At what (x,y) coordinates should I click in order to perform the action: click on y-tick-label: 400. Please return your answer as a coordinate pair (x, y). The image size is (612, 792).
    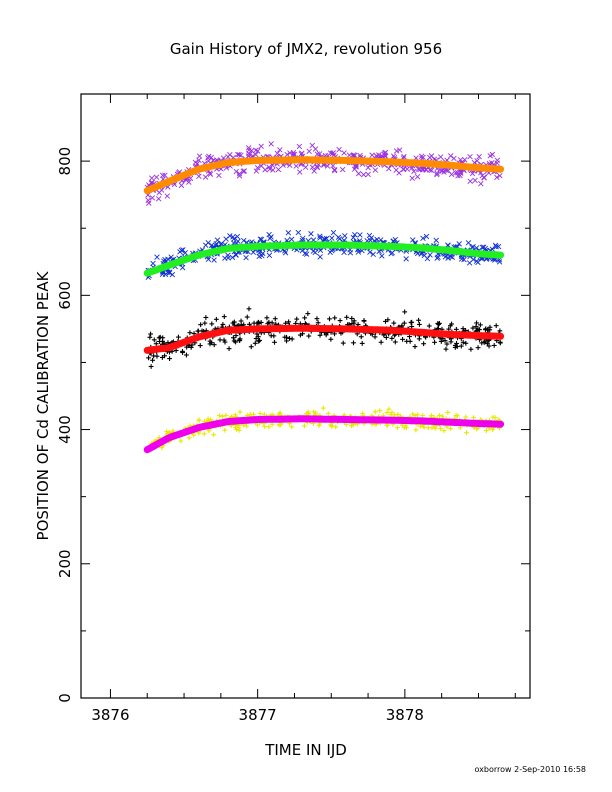
    Looking at the image, I should click on (65, 429).